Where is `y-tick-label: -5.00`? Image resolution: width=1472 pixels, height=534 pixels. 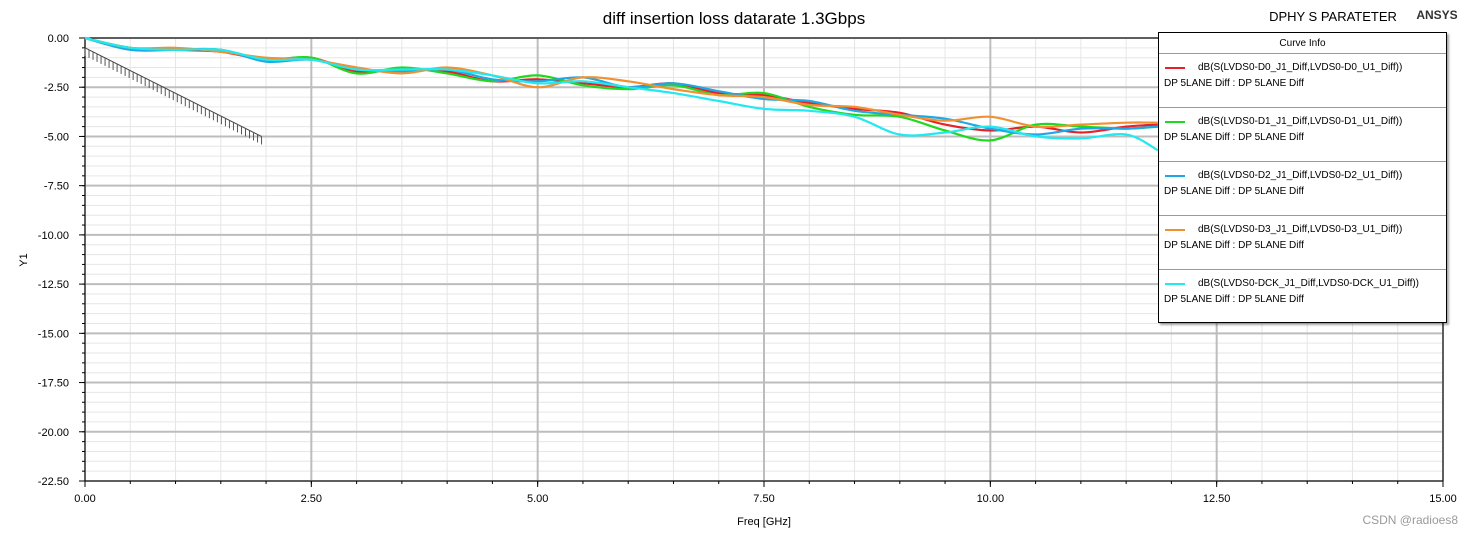
y-tick-label: -5.00 is located at coordinates (56, 137).